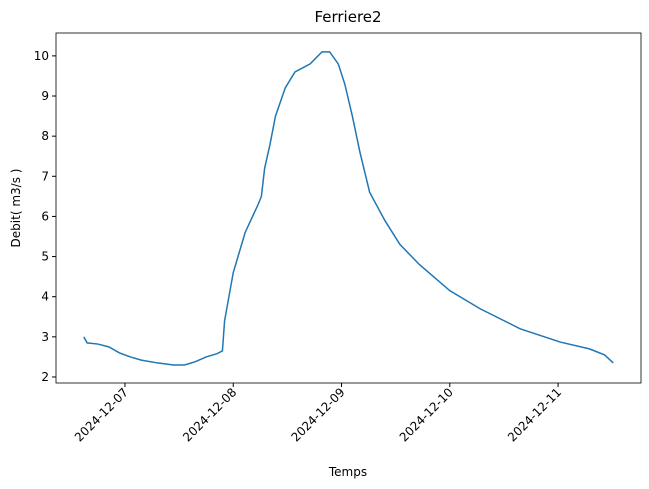 The height and width of the screenshot is (489, 649). Describe the element at coordinates (41, 56) in the screenshot. I see `y-tick-label: 10` at that location.